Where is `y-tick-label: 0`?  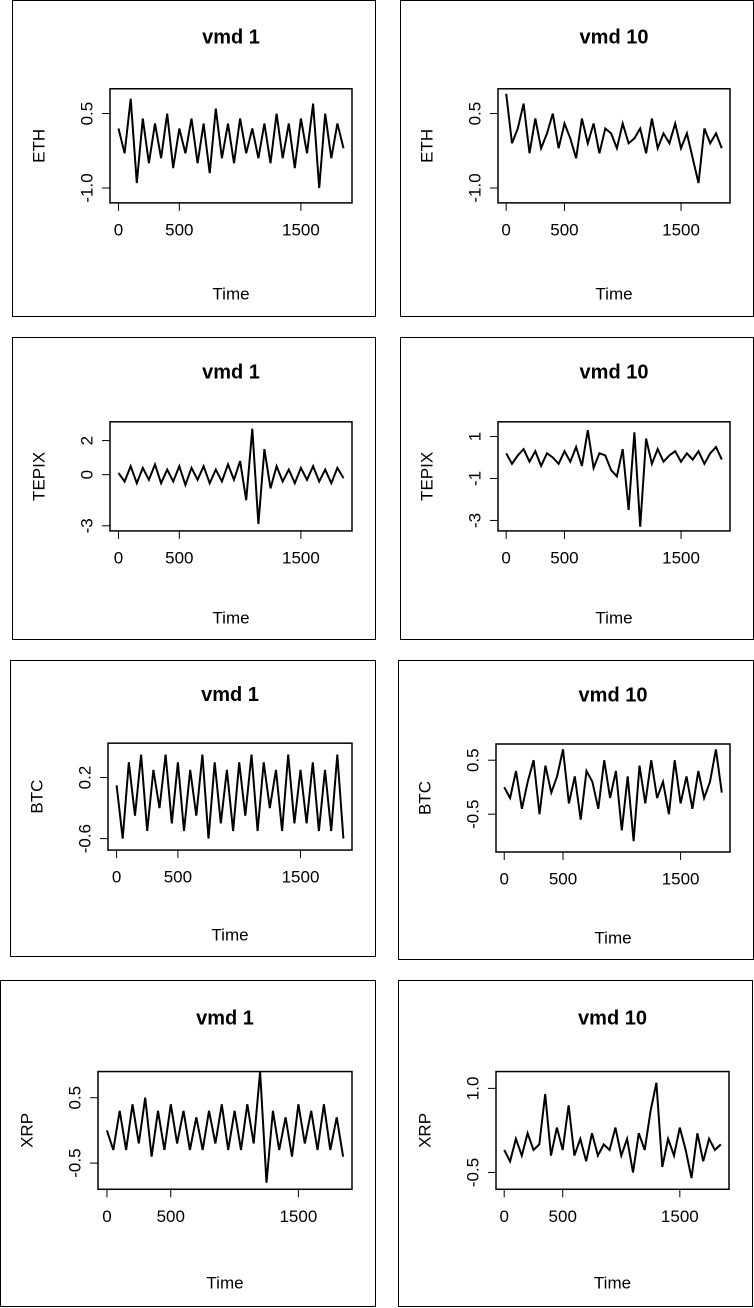 y-tick-label: 0 is located at coordinates (86, 474).